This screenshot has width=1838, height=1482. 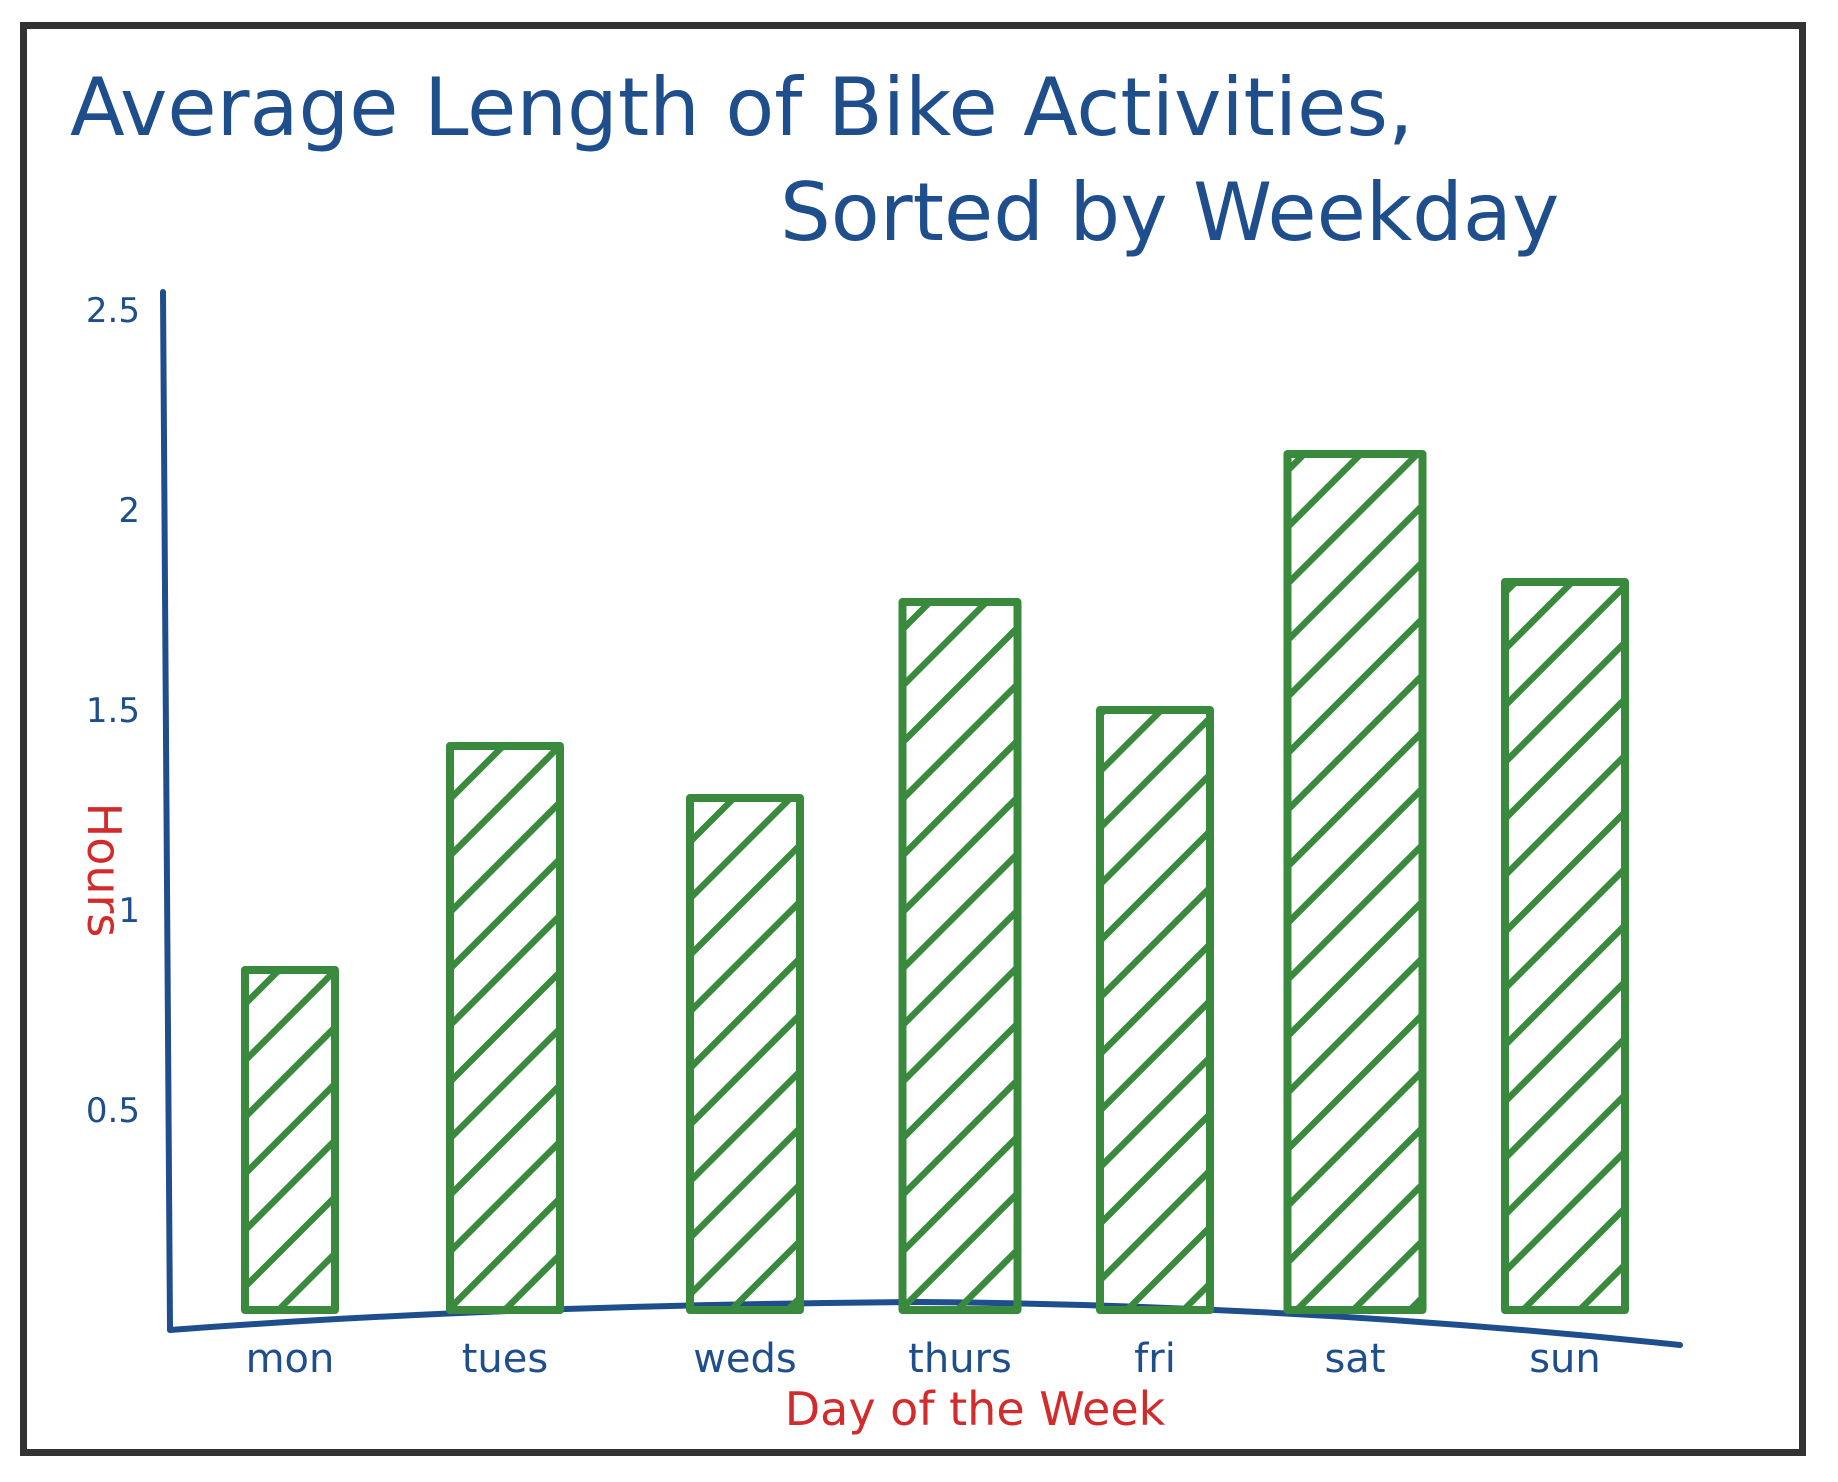 What do you see at coordinates (960, 956) in the screenshot?
I see `bar-thurs` at bounding box center [960, 956].